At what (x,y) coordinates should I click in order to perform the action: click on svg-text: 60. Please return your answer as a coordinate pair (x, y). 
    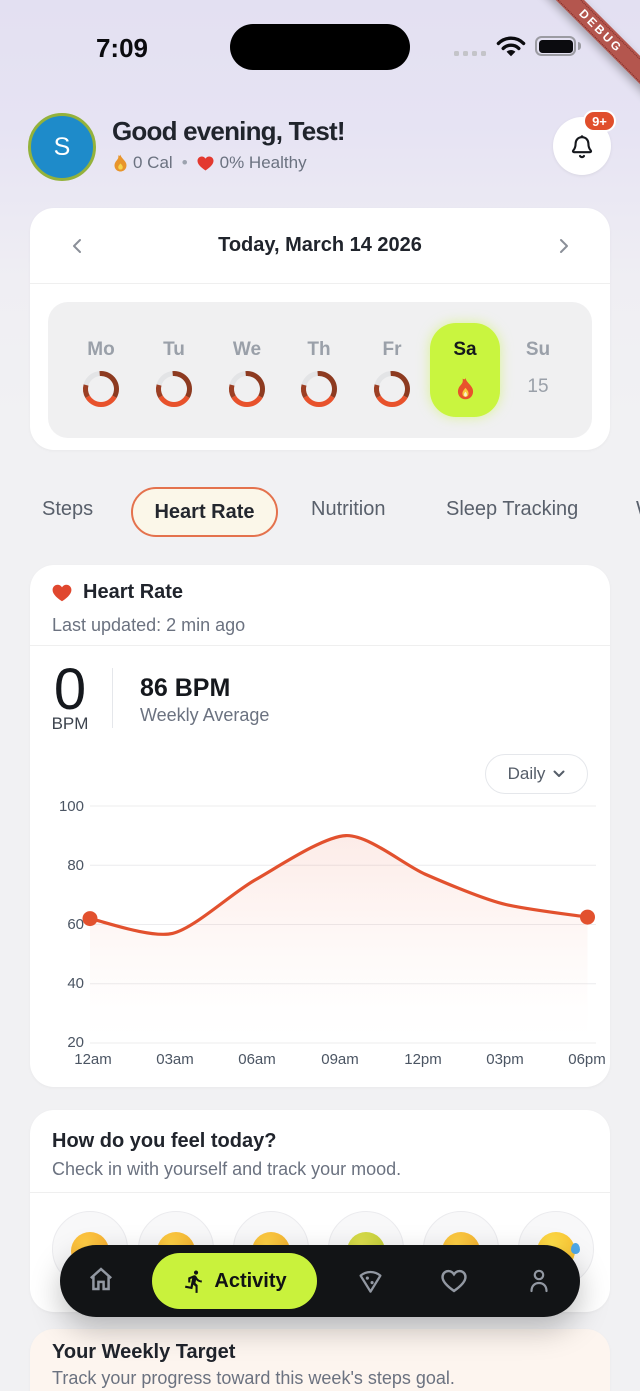
    Looking at the image, I should click on (75, 924).